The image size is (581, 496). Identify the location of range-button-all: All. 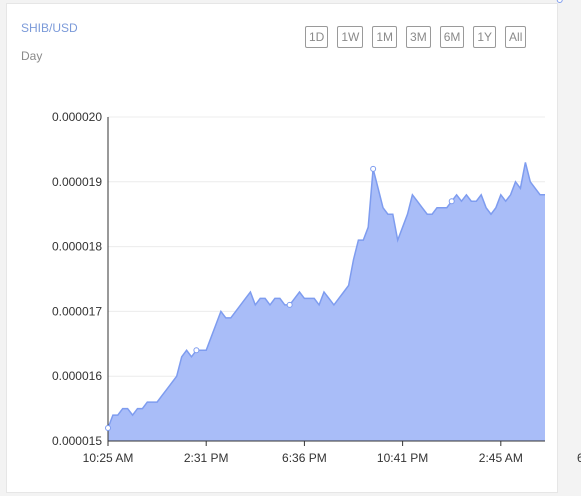
(516, 37).